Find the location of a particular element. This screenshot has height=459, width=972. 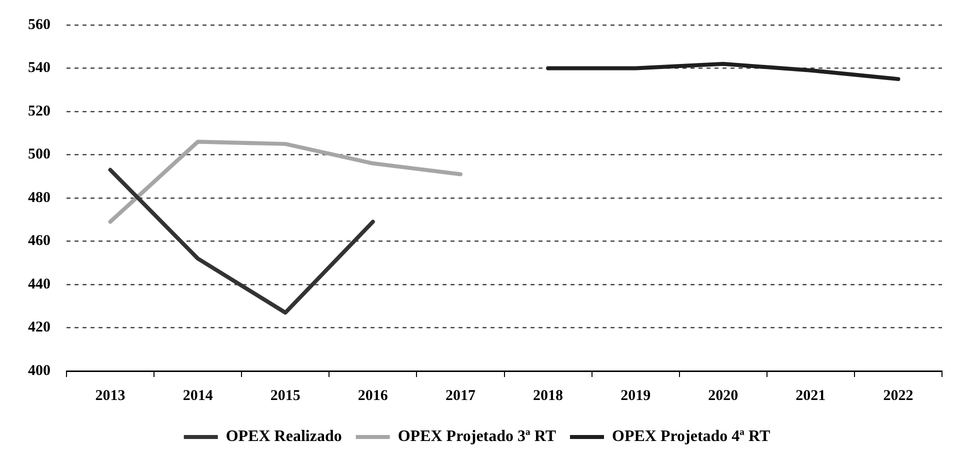

x-tick-label: 2016 is located at coordinates (373, 396).